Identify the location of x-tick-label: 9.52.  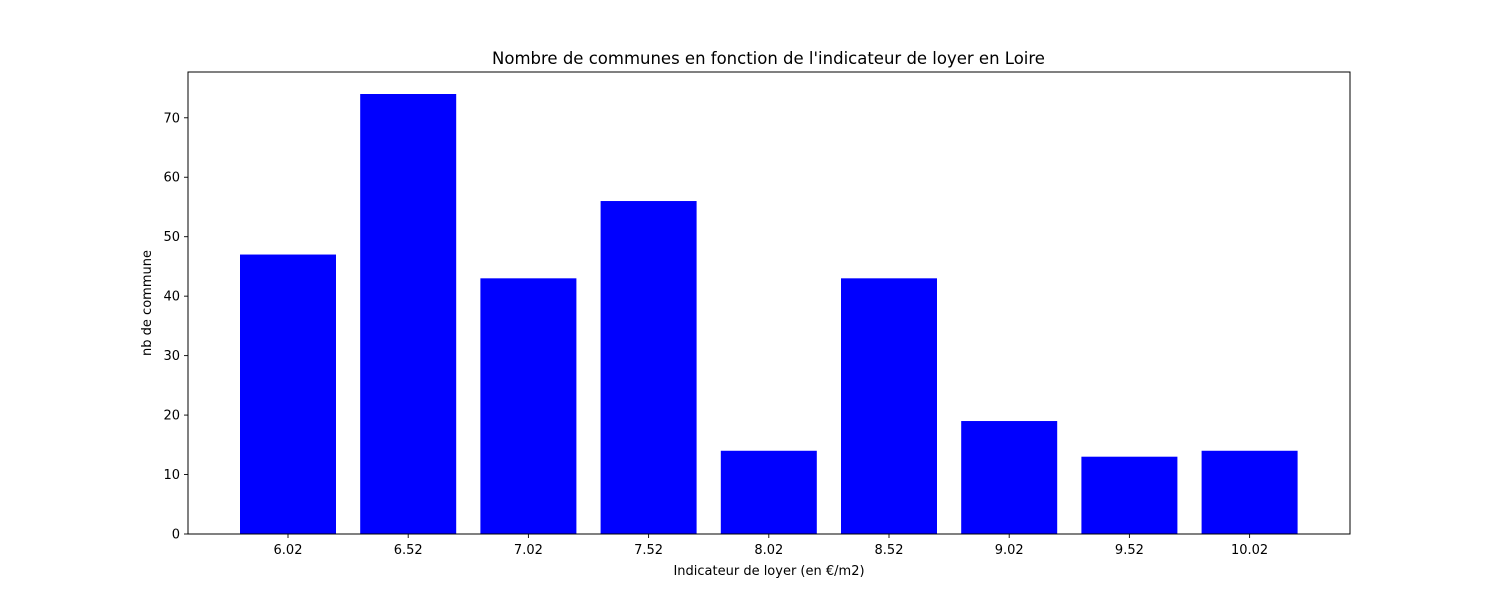
(1129, 550).